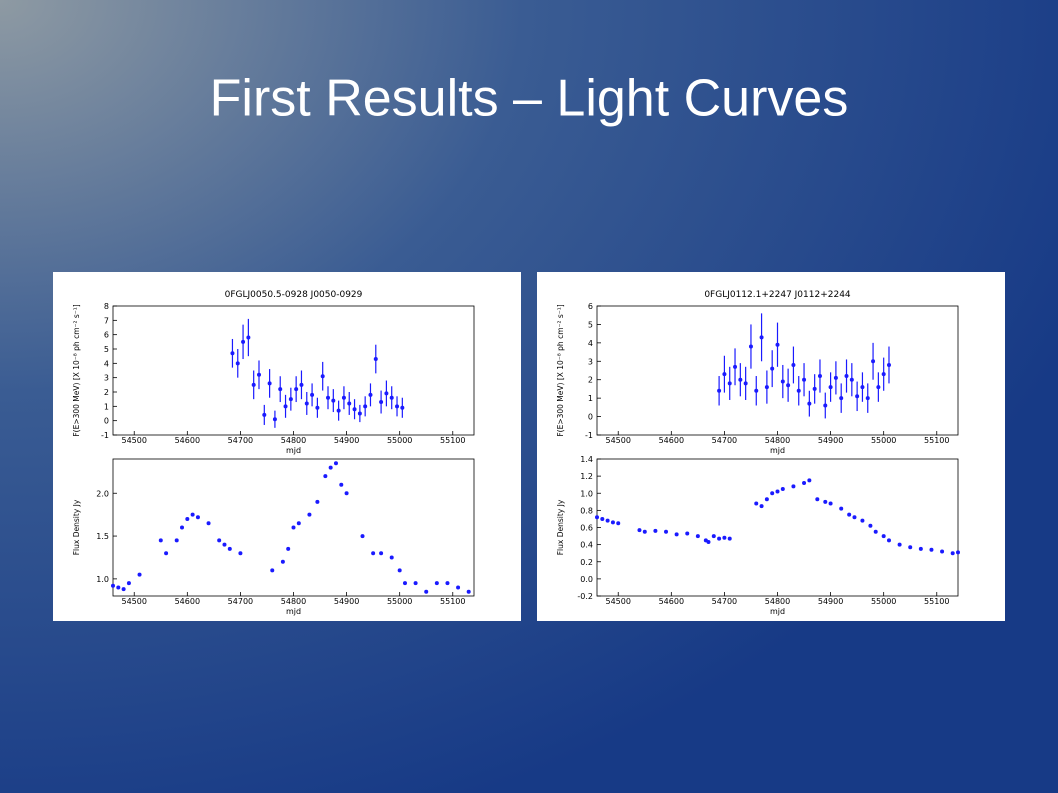 The width and height of the screenshot is (1058, 793). Describe the element at coordinates (586, 545) in the screenshot. I see `y-tick-label: 0.4` at that location.